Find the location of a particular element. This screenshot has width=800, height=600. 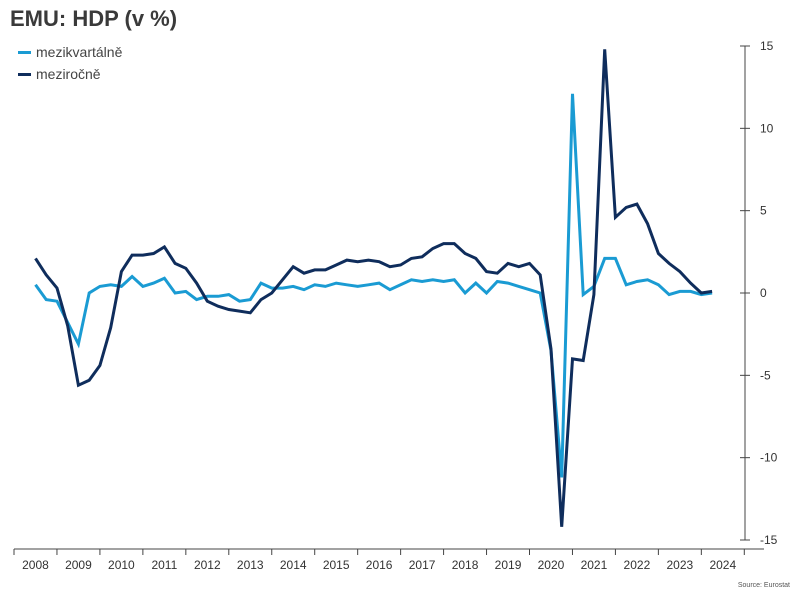

x-tick-label: 2021 is located at coordinates (594, 565).